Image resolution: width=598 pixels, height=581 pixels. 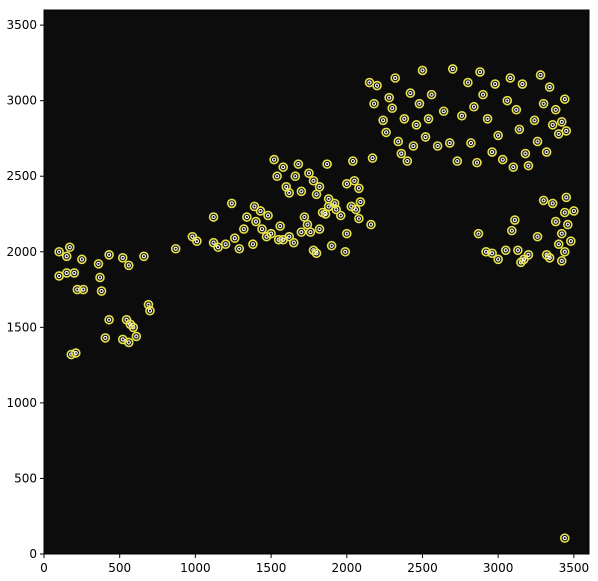 What do you see at coordinates (21, 25) in the screenshot?
I see `y-tick-label: 3500` at bounding box center [21, 25].